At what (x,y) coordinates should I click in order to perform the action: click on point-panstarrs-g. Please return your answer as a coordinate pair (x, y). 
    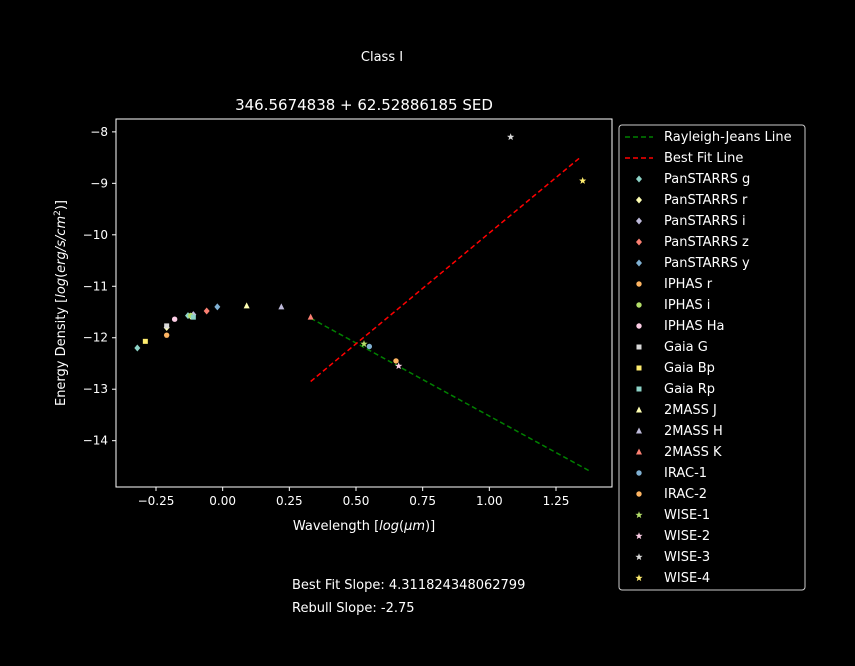
    Looking at the image, I should click on (137, 348).